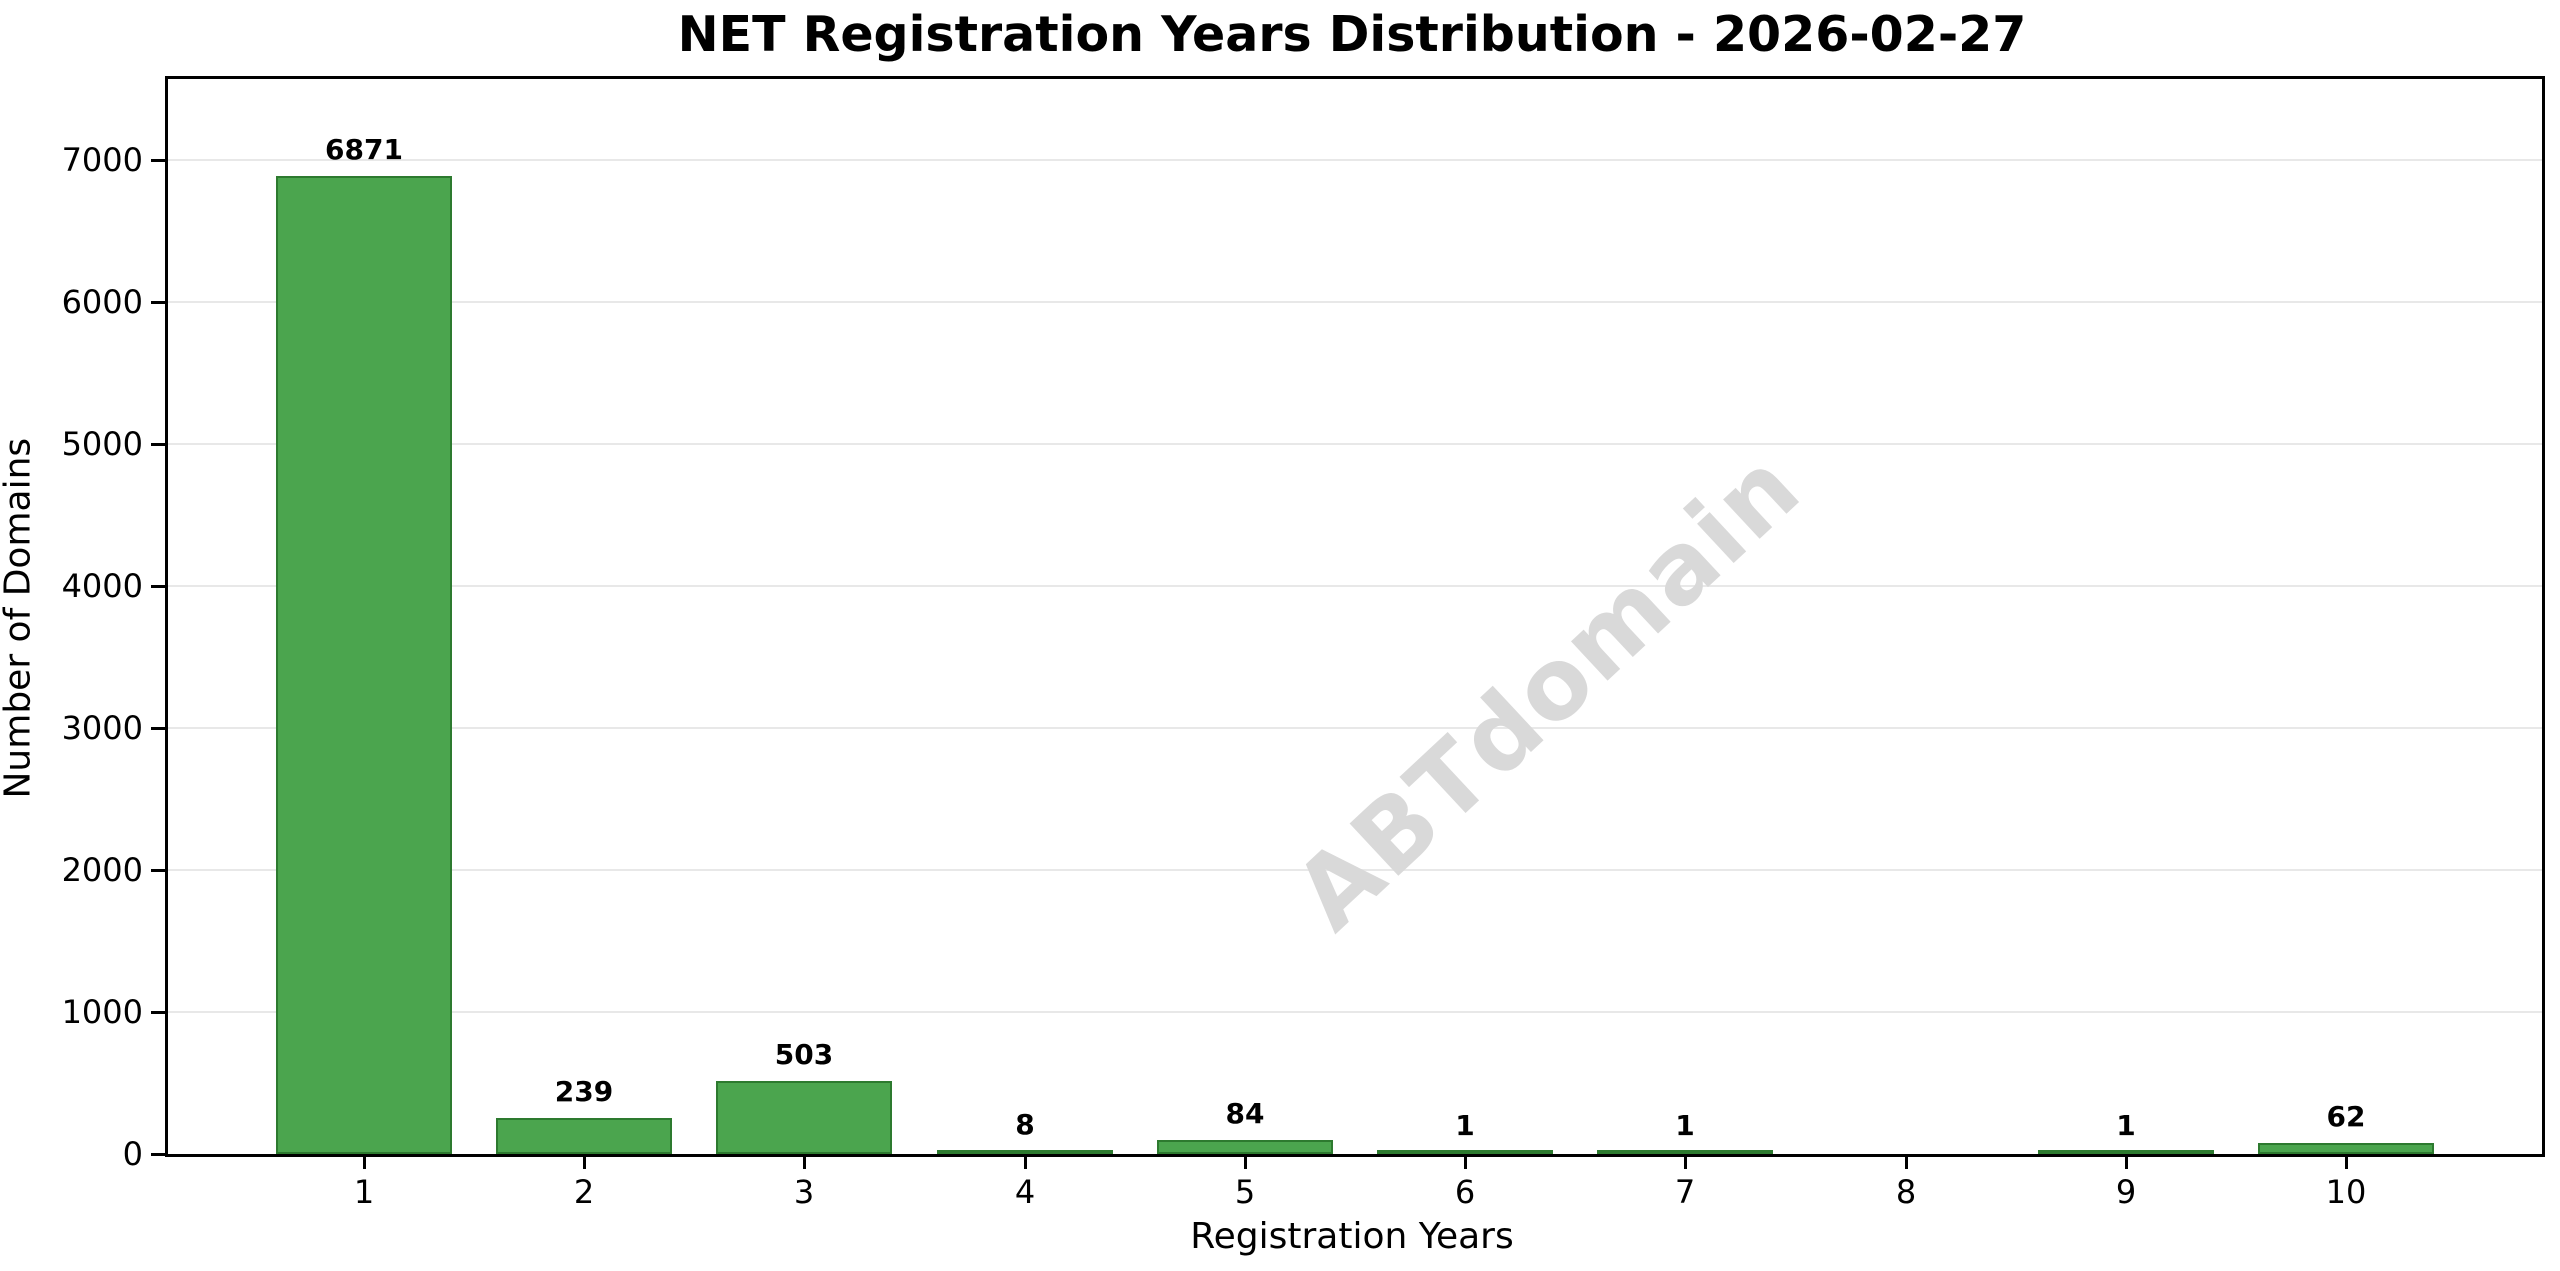  What do you see at coordinates (1685, 1192) in the screenshot?
I see `x-tick-label-7: 7` at bounding box center [1685, 1192].